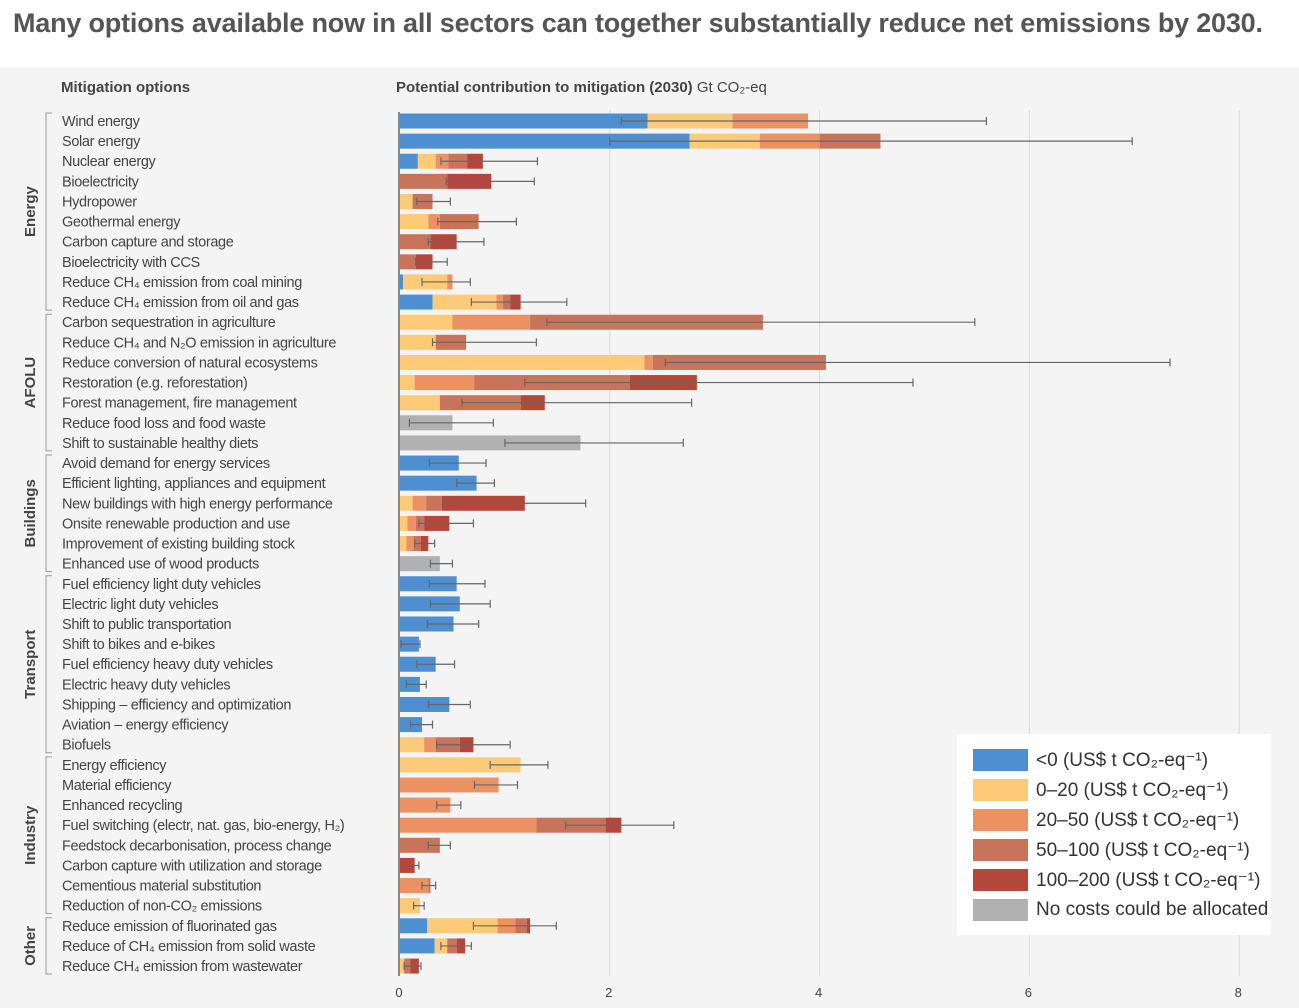 This screenshot has height=1008, width=1299. What do you see at coordinates (145, 726) in the screenshot?
I see `option-label: Aviation – energy efficiency` at bounding box center [145, 726].